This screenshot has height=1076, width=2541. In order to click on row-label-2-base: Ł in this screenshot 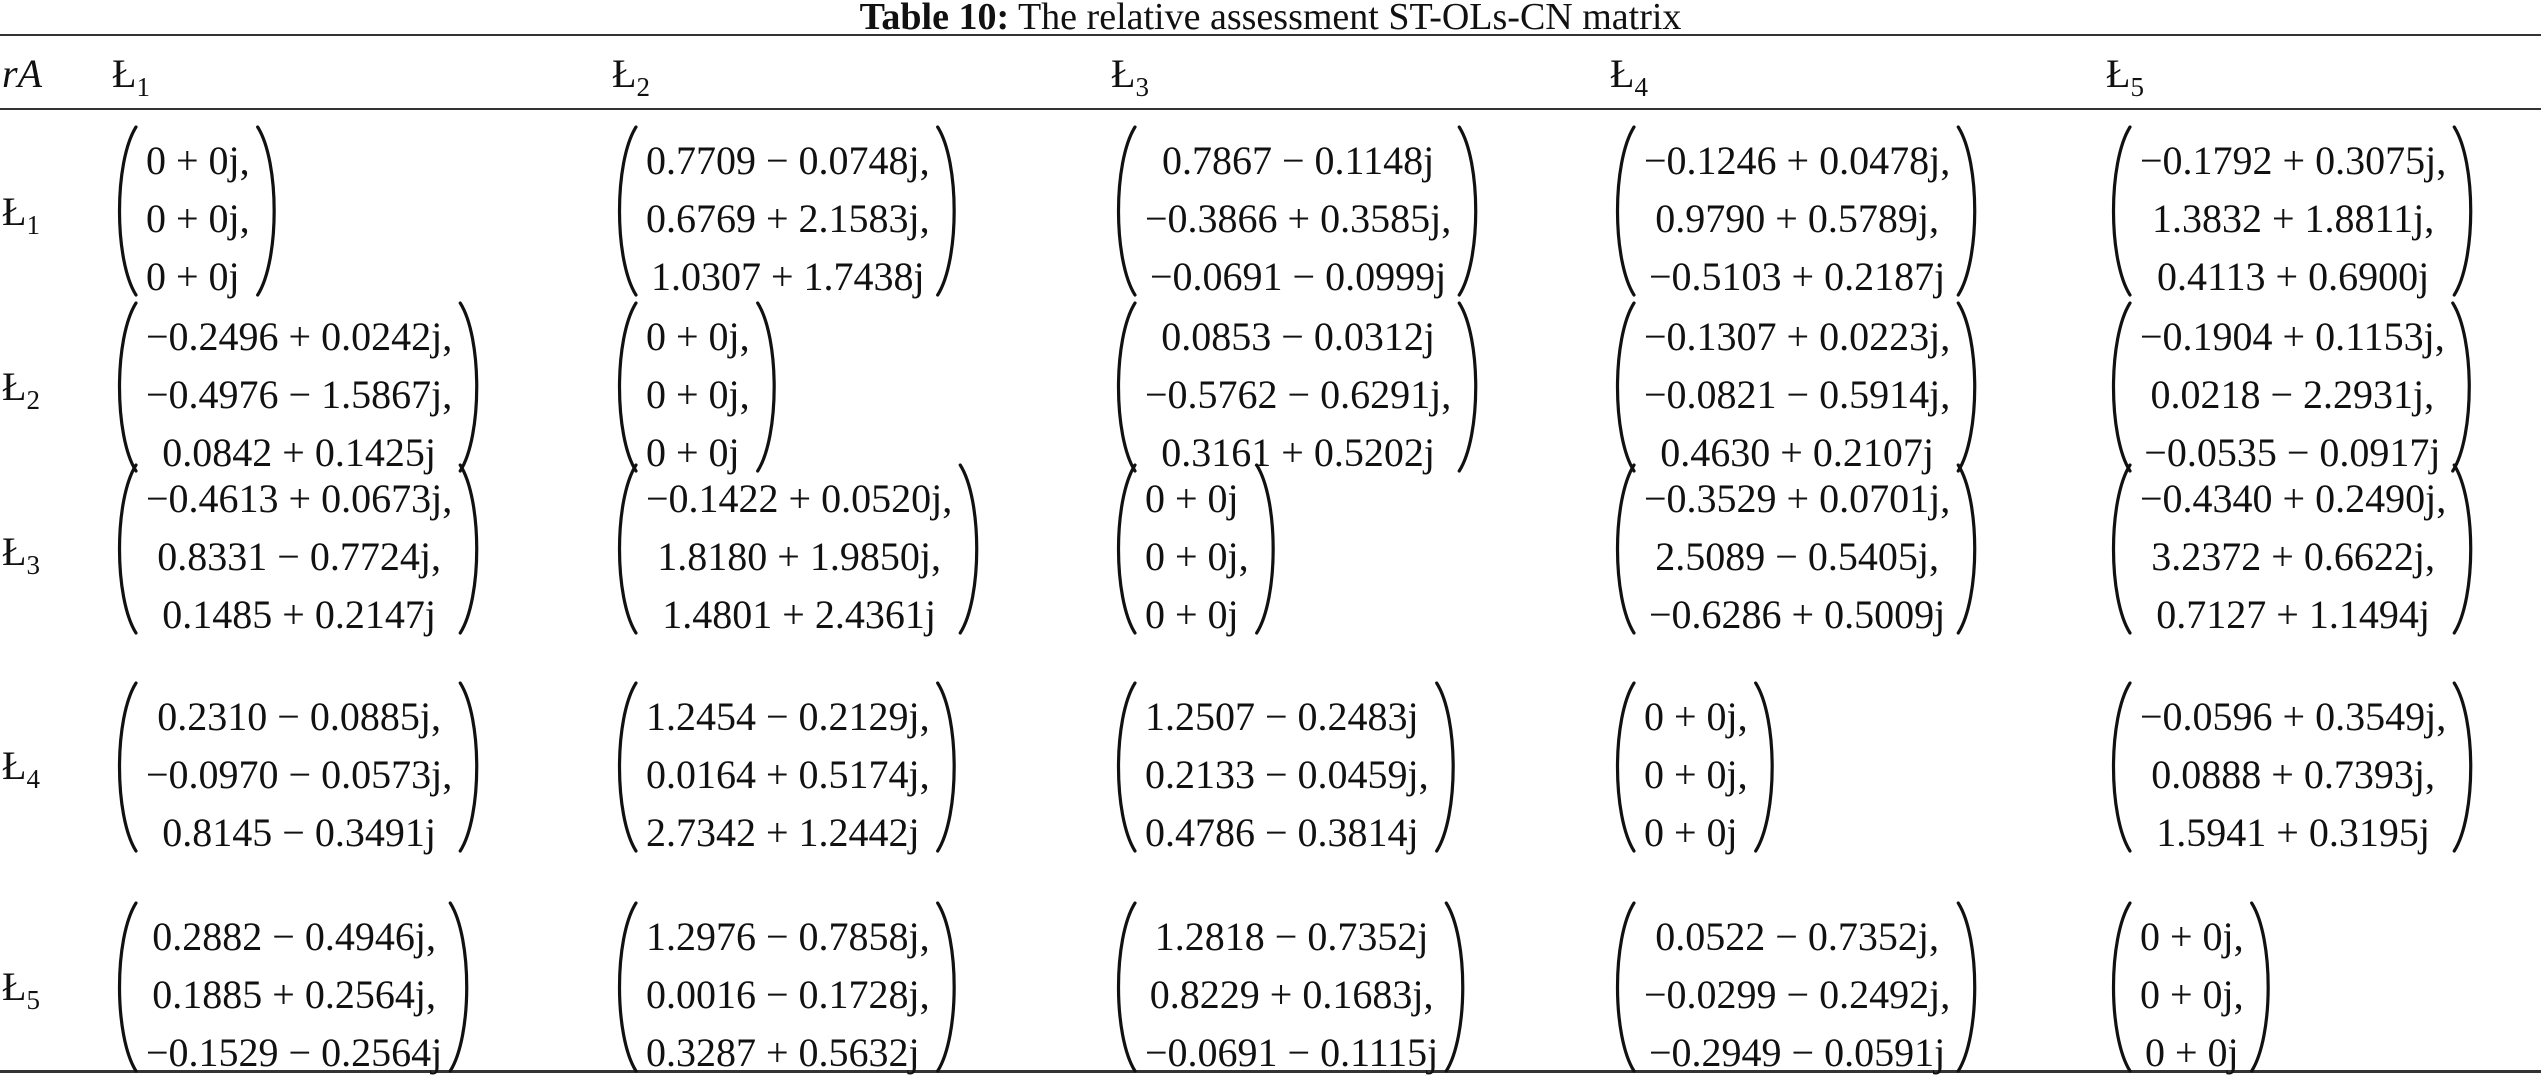, I will do `click(14, 386)`.